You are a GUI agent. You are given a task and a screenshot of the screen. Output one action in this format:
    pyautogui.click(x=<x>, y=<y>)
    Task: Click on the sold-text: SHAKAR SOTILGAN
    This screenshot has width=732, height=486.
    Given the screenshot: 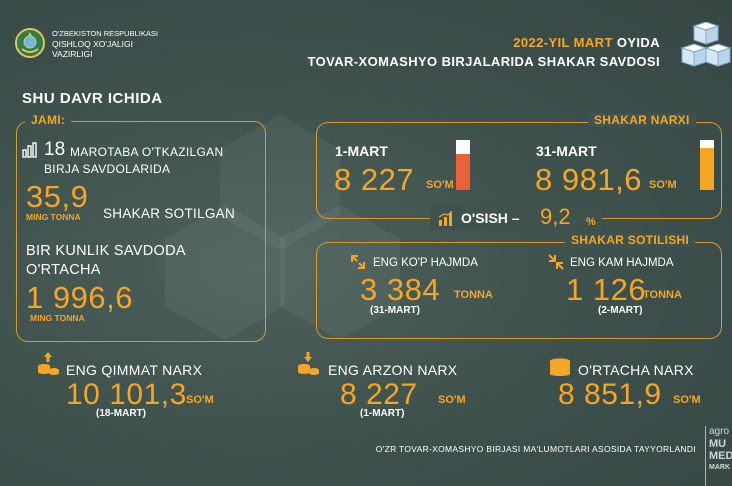 What is the action you would take?
    pyautogui.click(x=169, y=213)
    